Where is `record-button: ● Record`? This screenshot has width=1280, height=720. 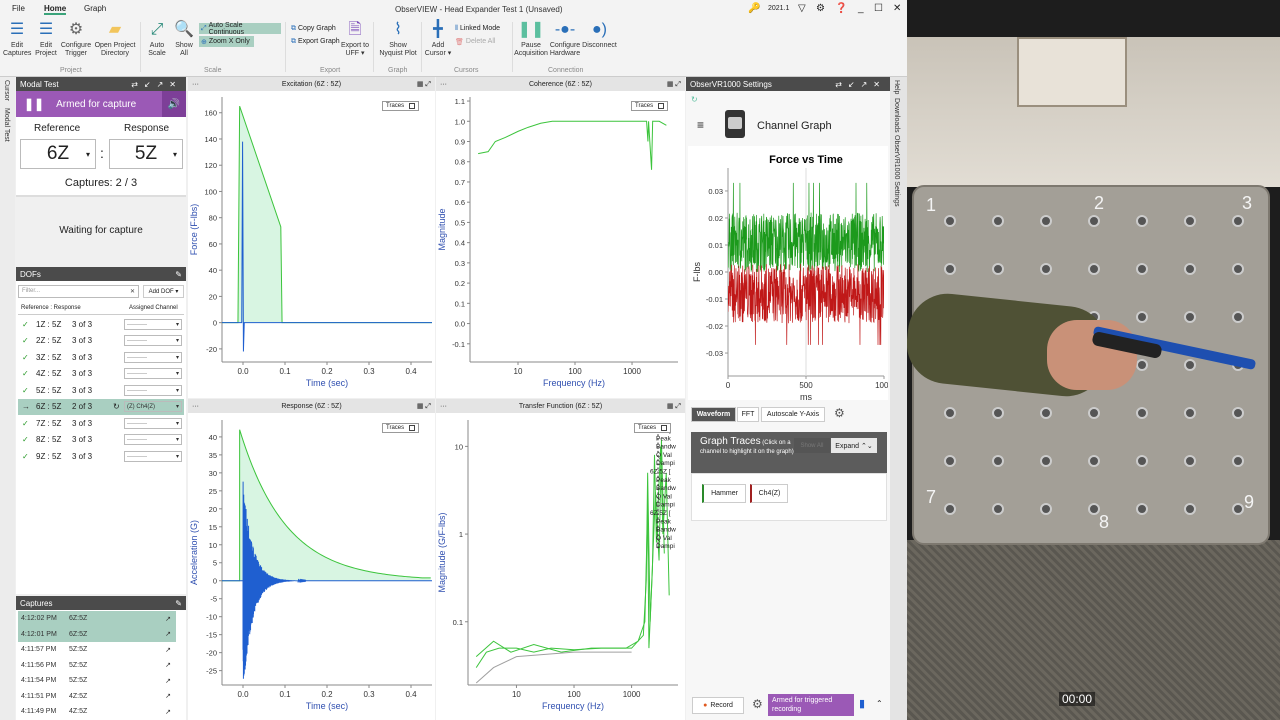 record-button: ● Record is located at coordinates (718, 705).